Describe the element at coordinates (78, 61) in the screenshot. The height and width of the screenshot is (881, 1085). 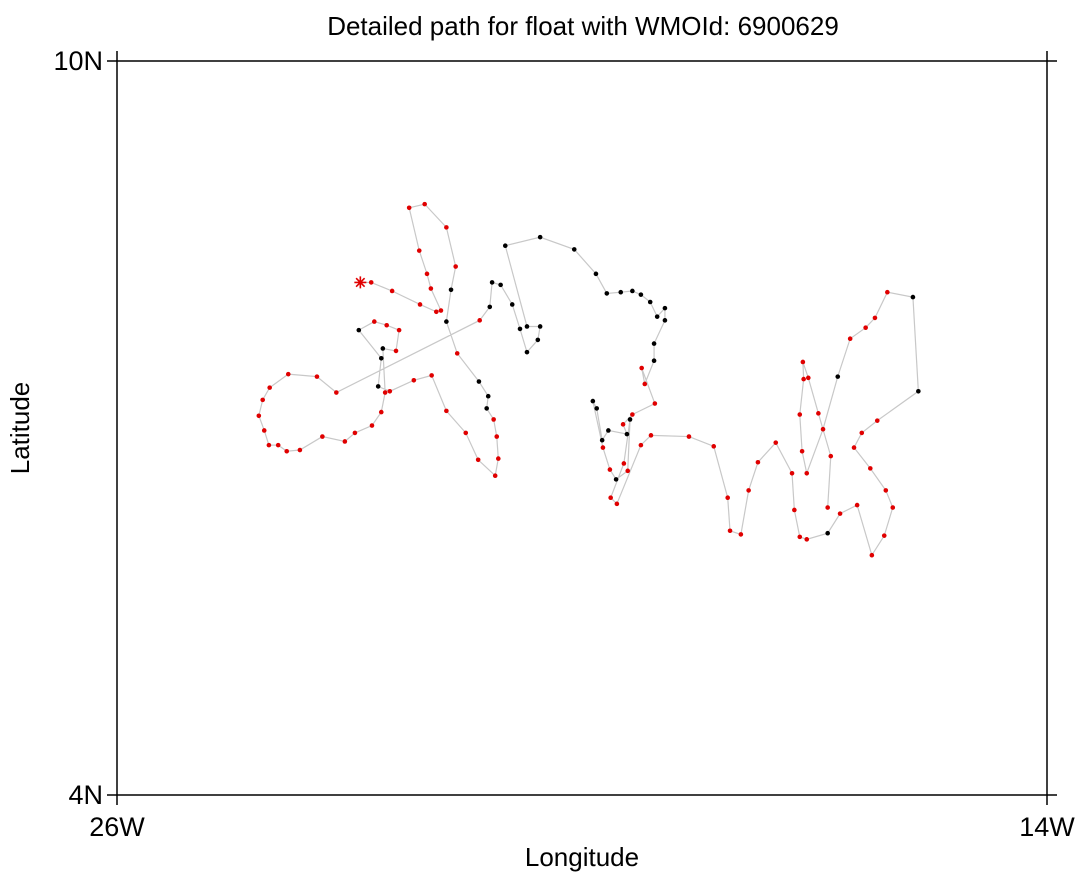
I see `y-tick-label: 10N` at that location.